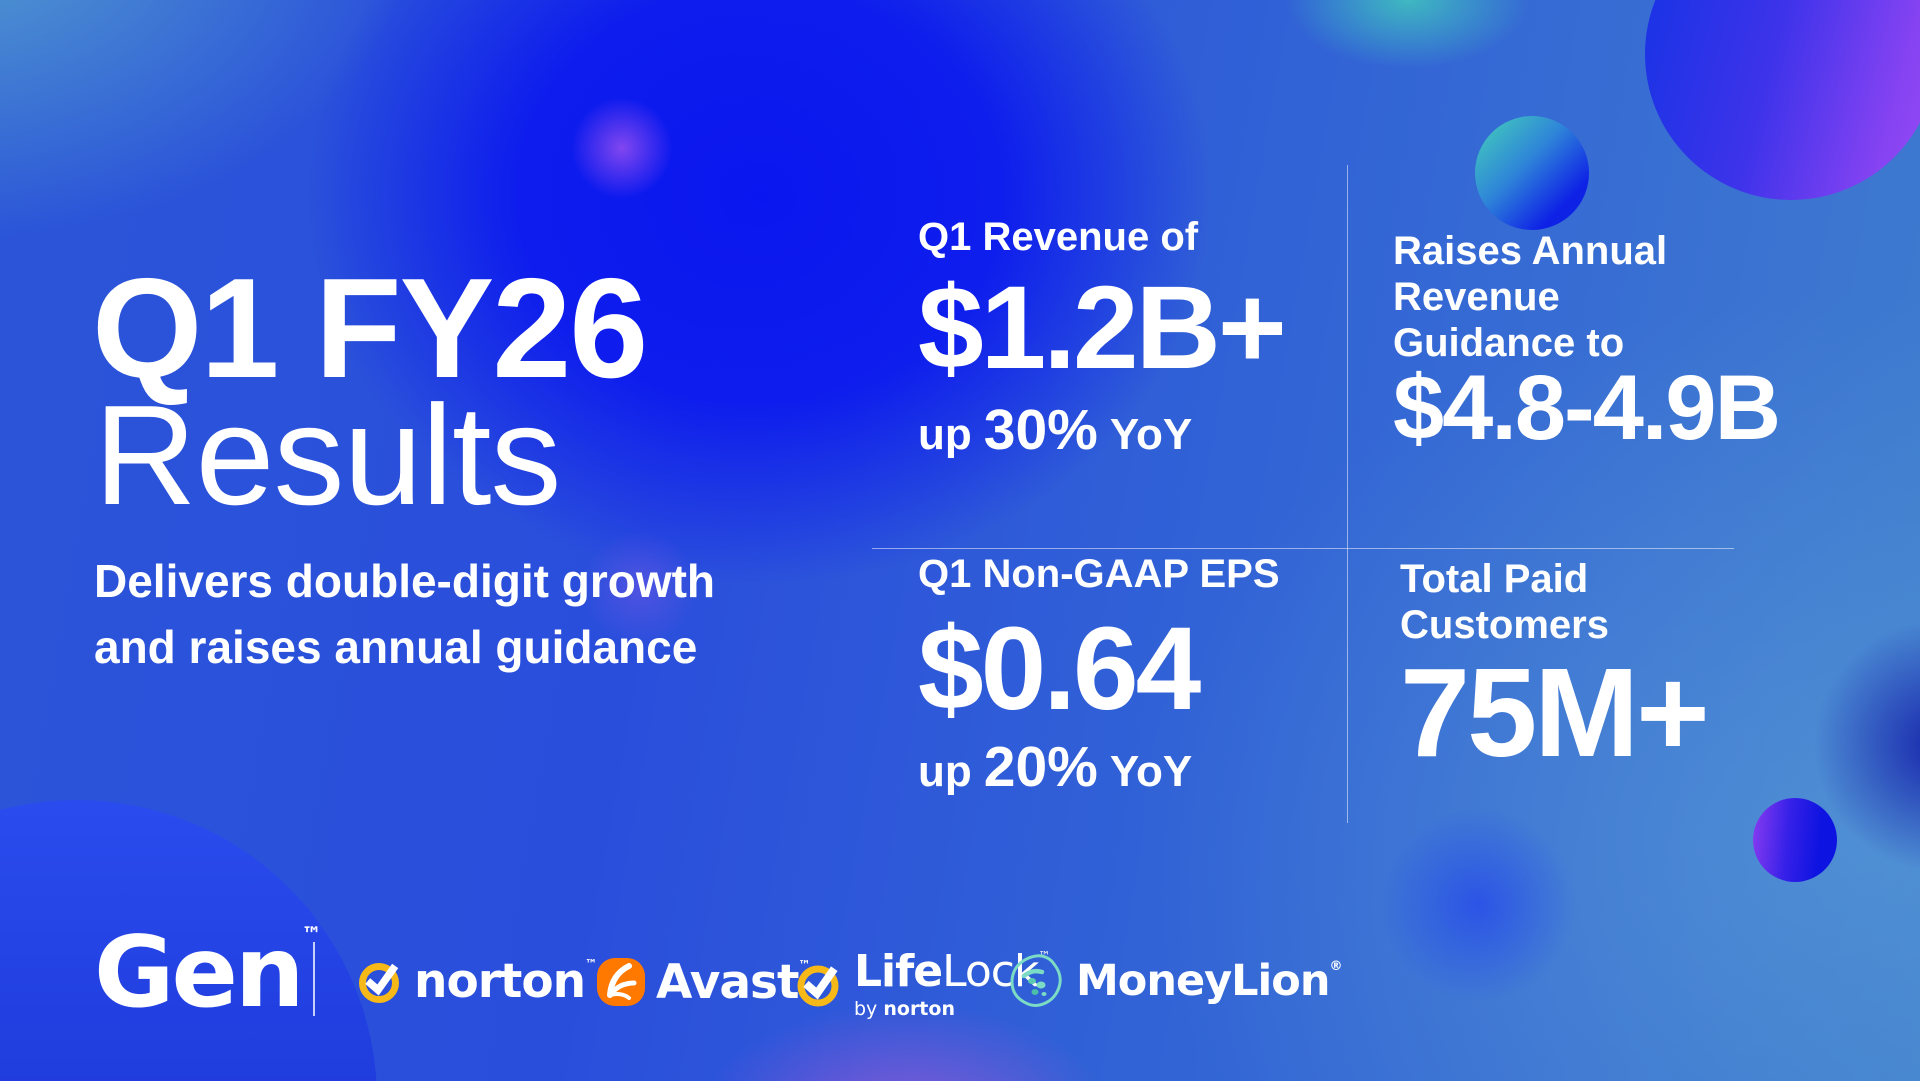  I want to click on stat-eps-growth: up 20% YoY, so click(1099, 767).